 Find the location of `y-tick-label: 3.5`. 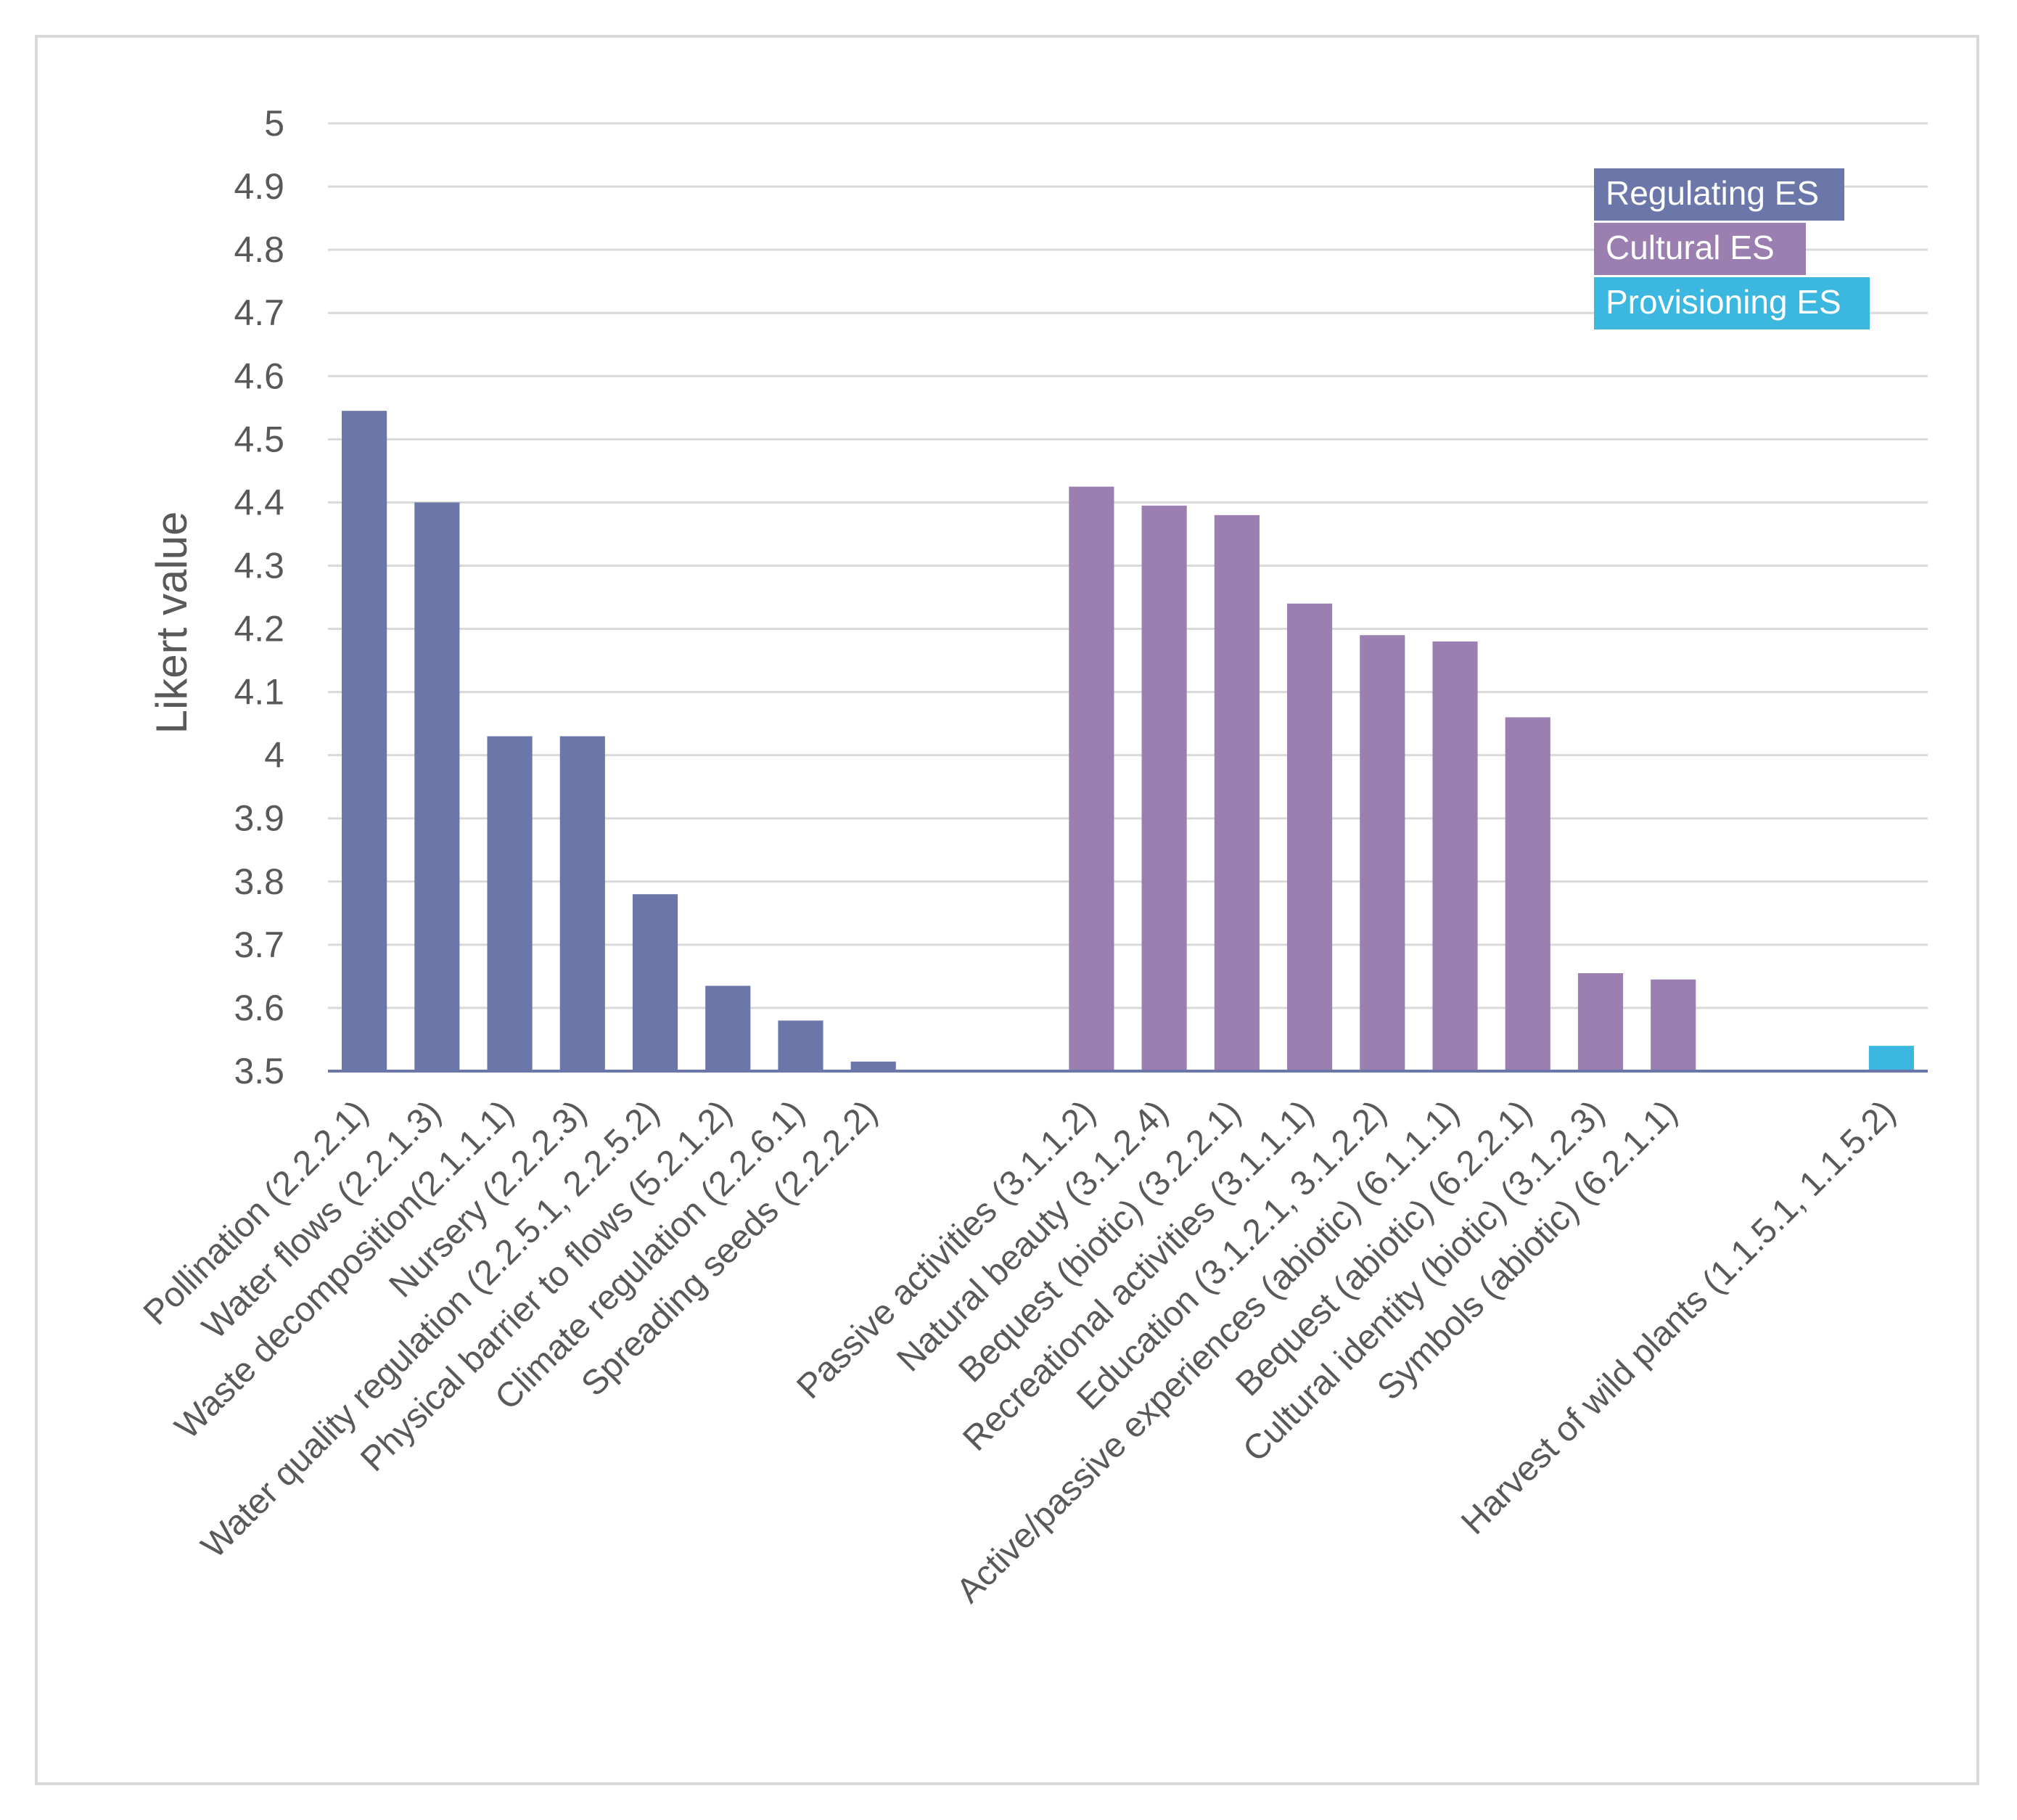

y-tick-label: 3.5 is located at coordinates (259, 1071).